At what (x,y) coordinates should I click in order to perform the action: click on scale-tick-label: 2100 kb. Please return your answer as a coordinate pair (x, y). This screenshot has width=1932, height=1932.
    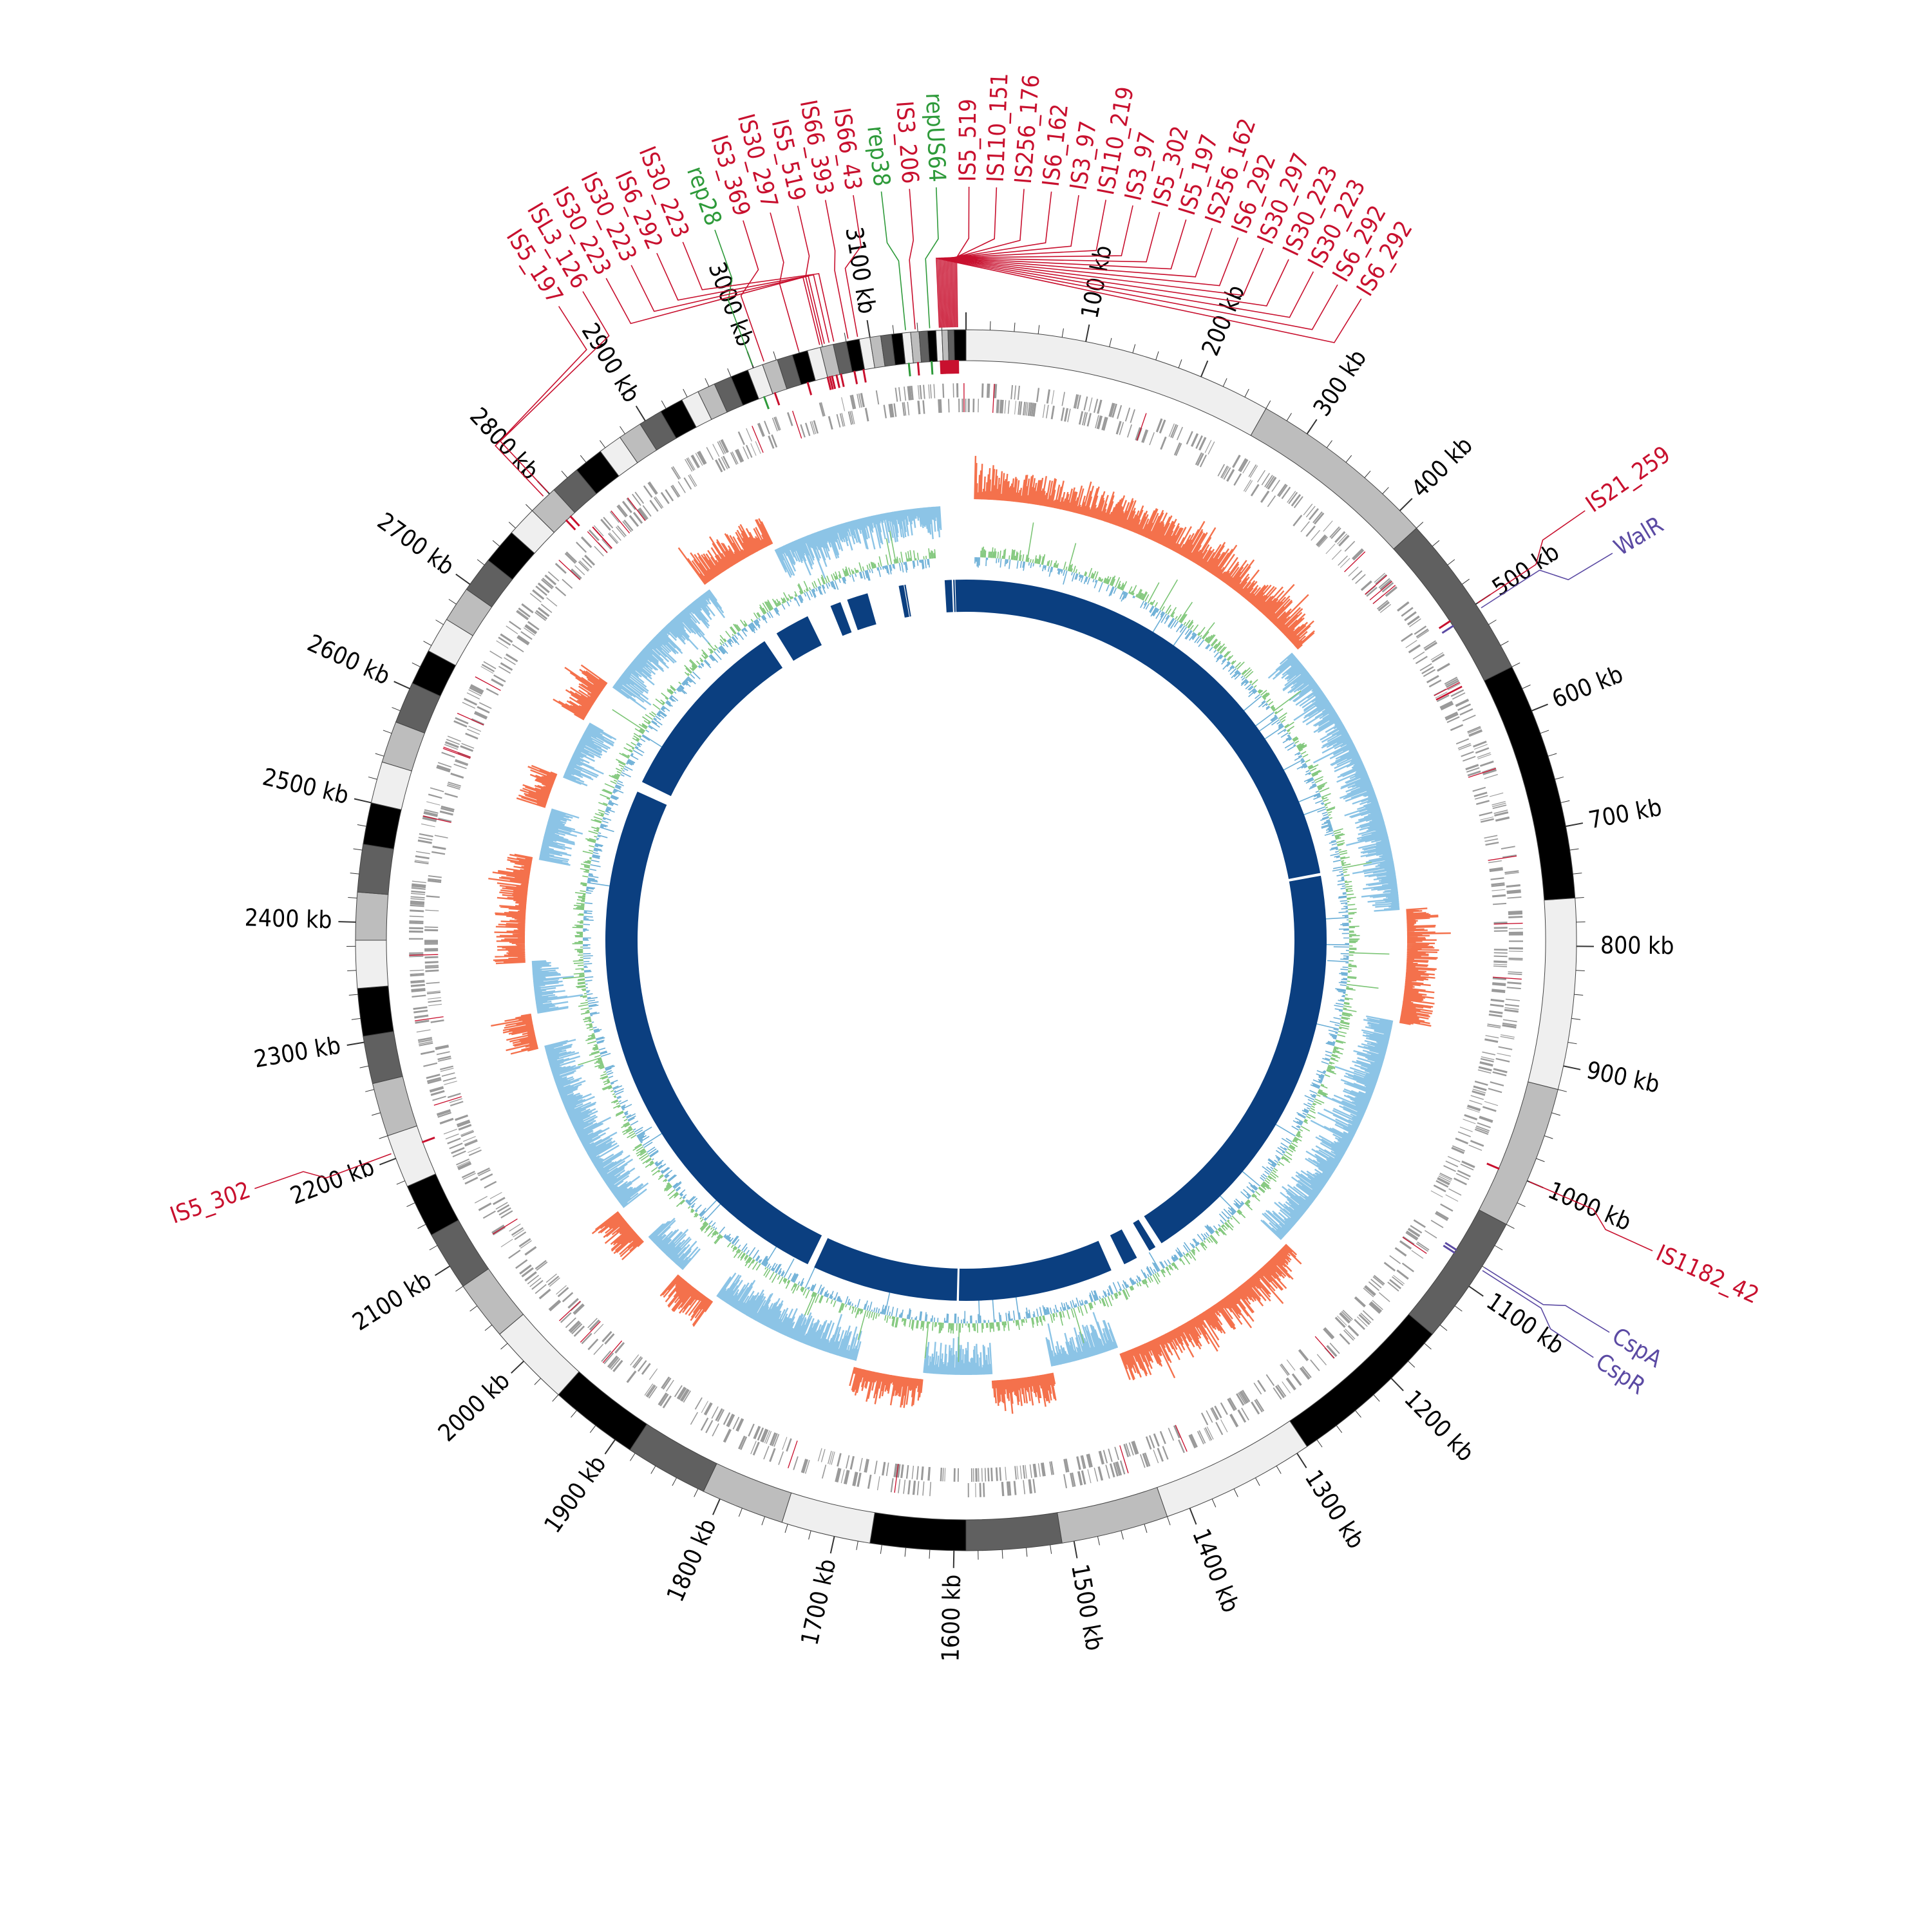
    Looking at the image, I should click on (393, 1301).